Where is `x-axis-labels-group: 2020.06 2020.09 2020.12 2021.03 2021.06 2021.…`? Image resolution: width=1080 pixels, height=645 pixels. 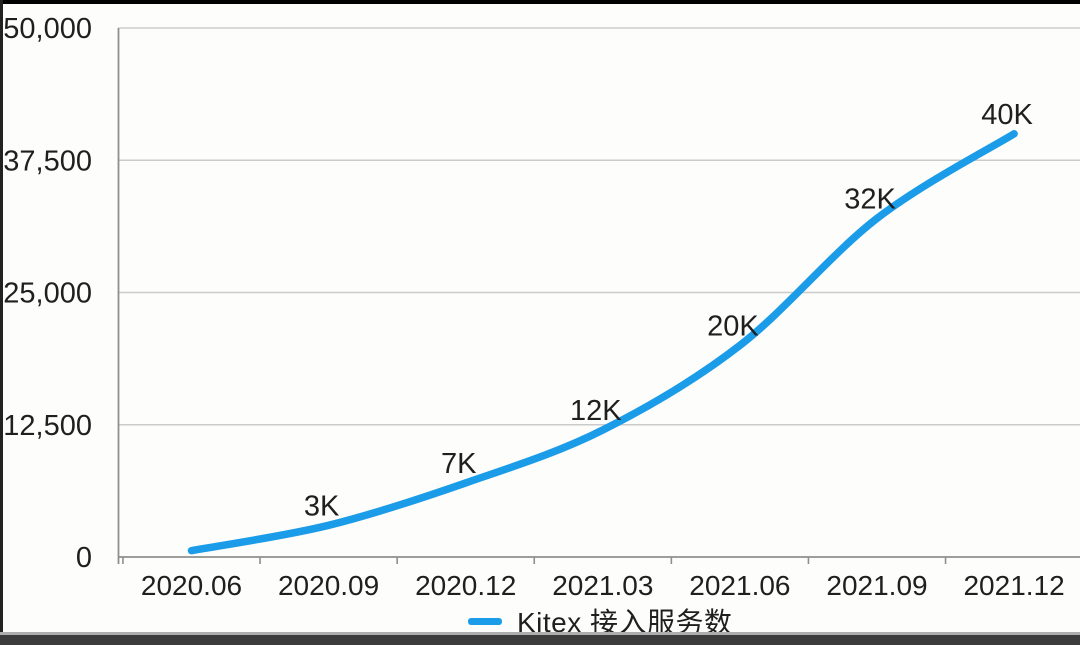 x-axis-labels-group: 2020.06 2020.09 2020.12 2021.03 2021.06 2021.… is located at coordinates (603, 585).